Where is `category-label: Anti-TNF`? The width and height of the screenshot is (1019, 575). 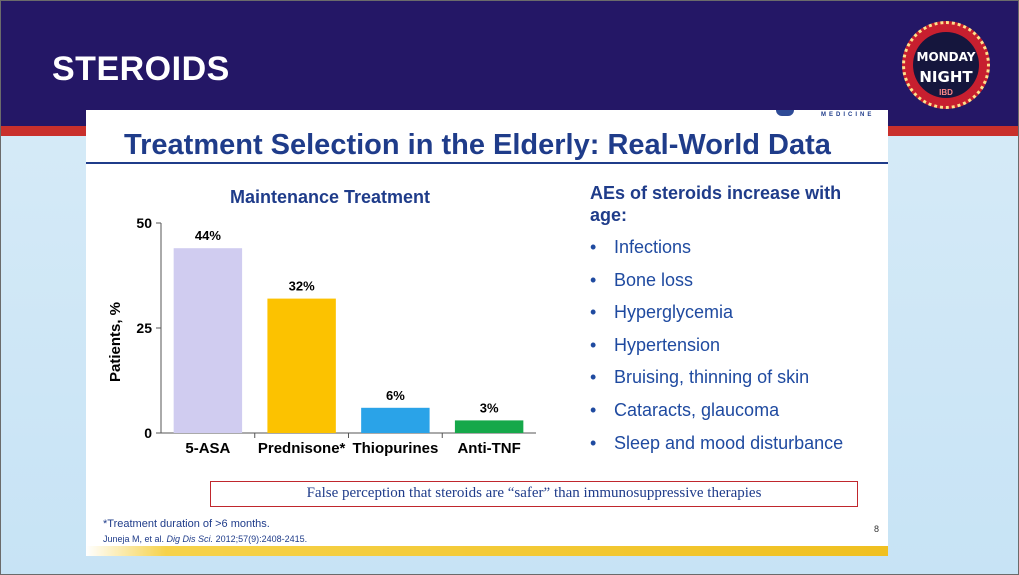
category-label: Anti-TNF is located at coordinates (488, 448).